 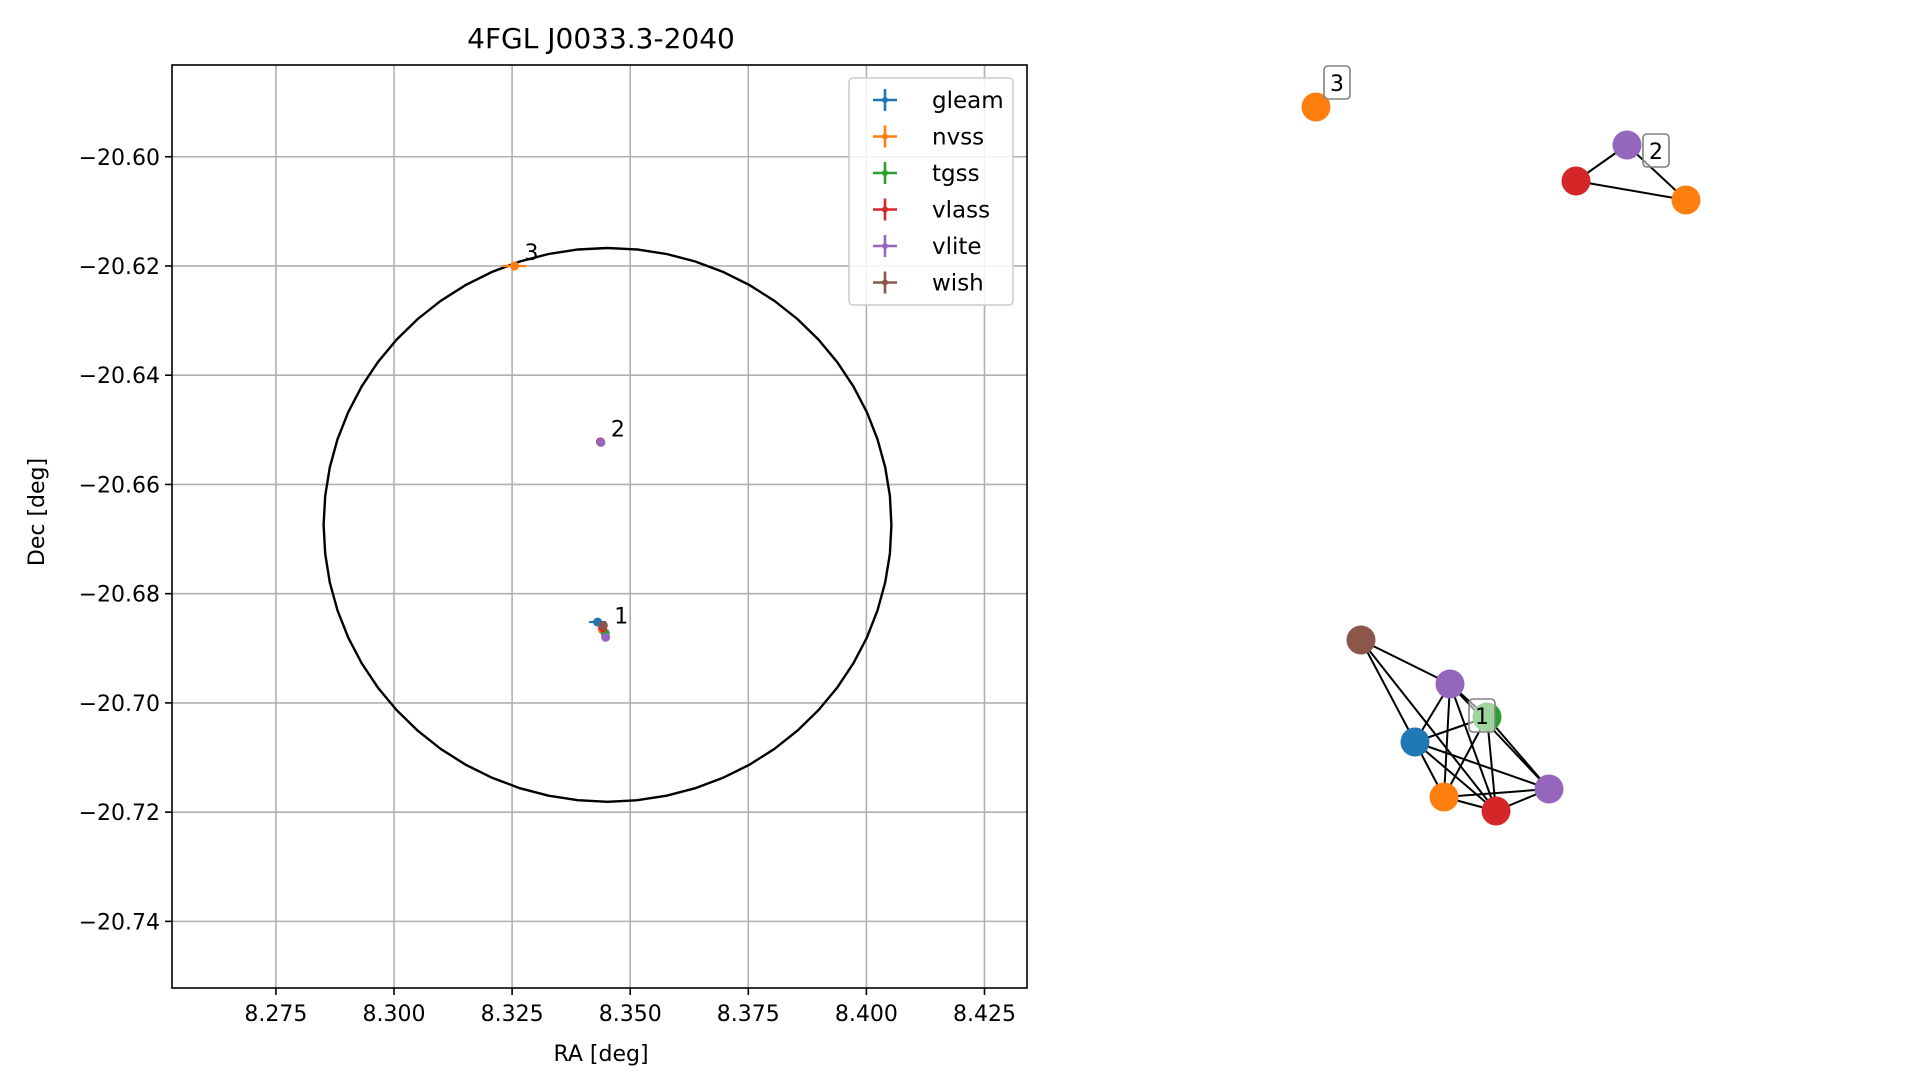 I want to click on legend-label-tgss: tgss, so click(x=956, y=174).